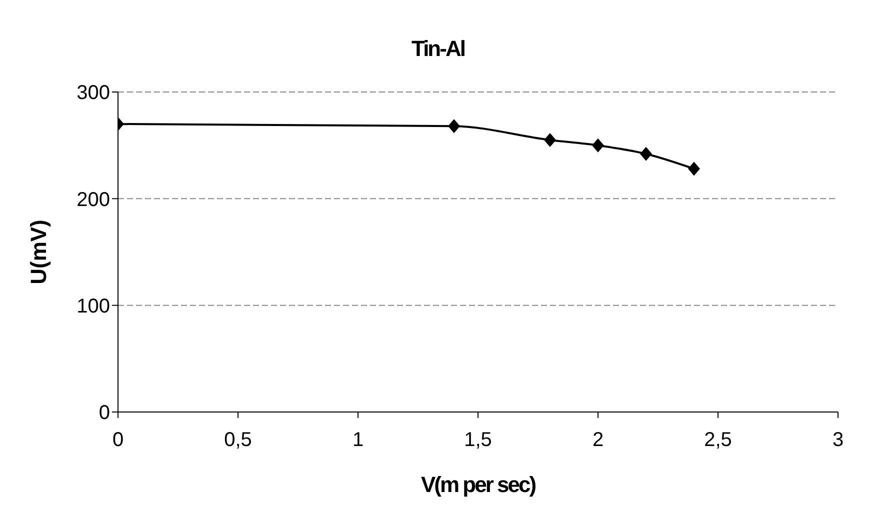 This screenshot has width=881, height=528. What do you see at coordinates (718, 440) in the screenshot?
I see `x-tick-label: 2,5` at bounding box center [718, 440].